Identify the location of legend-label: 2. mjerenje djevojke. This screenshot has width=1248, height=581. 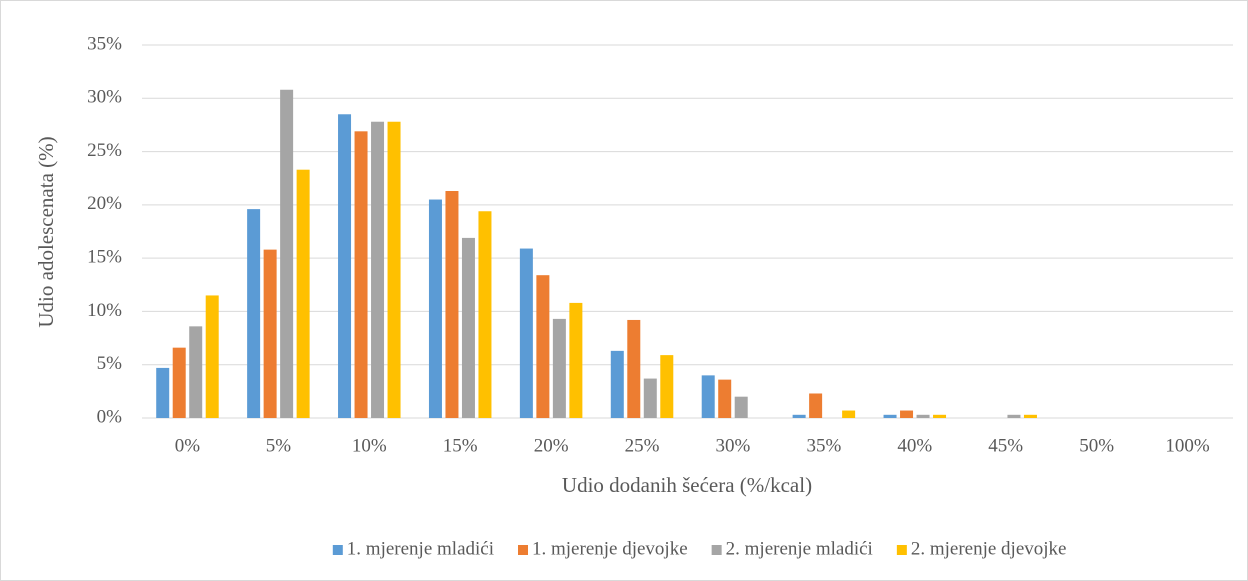
(989, 548).